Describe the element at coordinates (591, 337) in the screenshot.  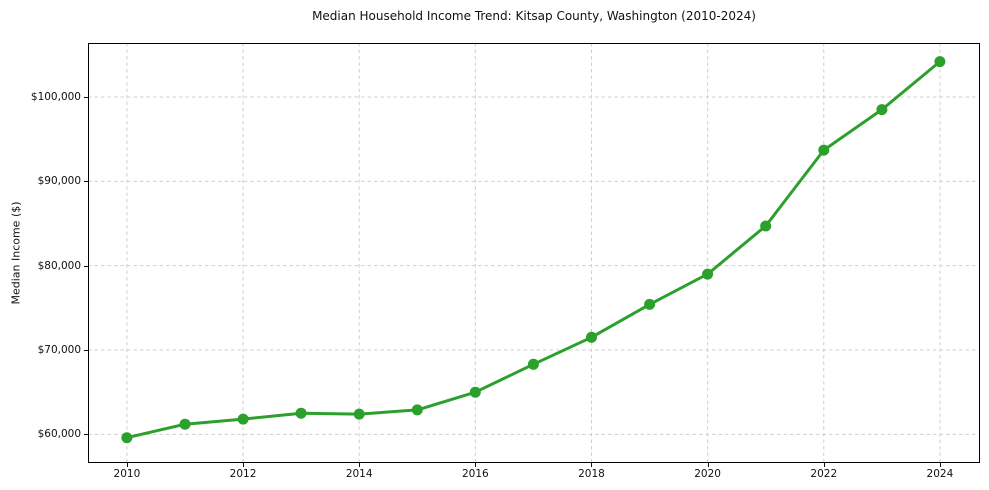
I see `data-point-2018` at that location.